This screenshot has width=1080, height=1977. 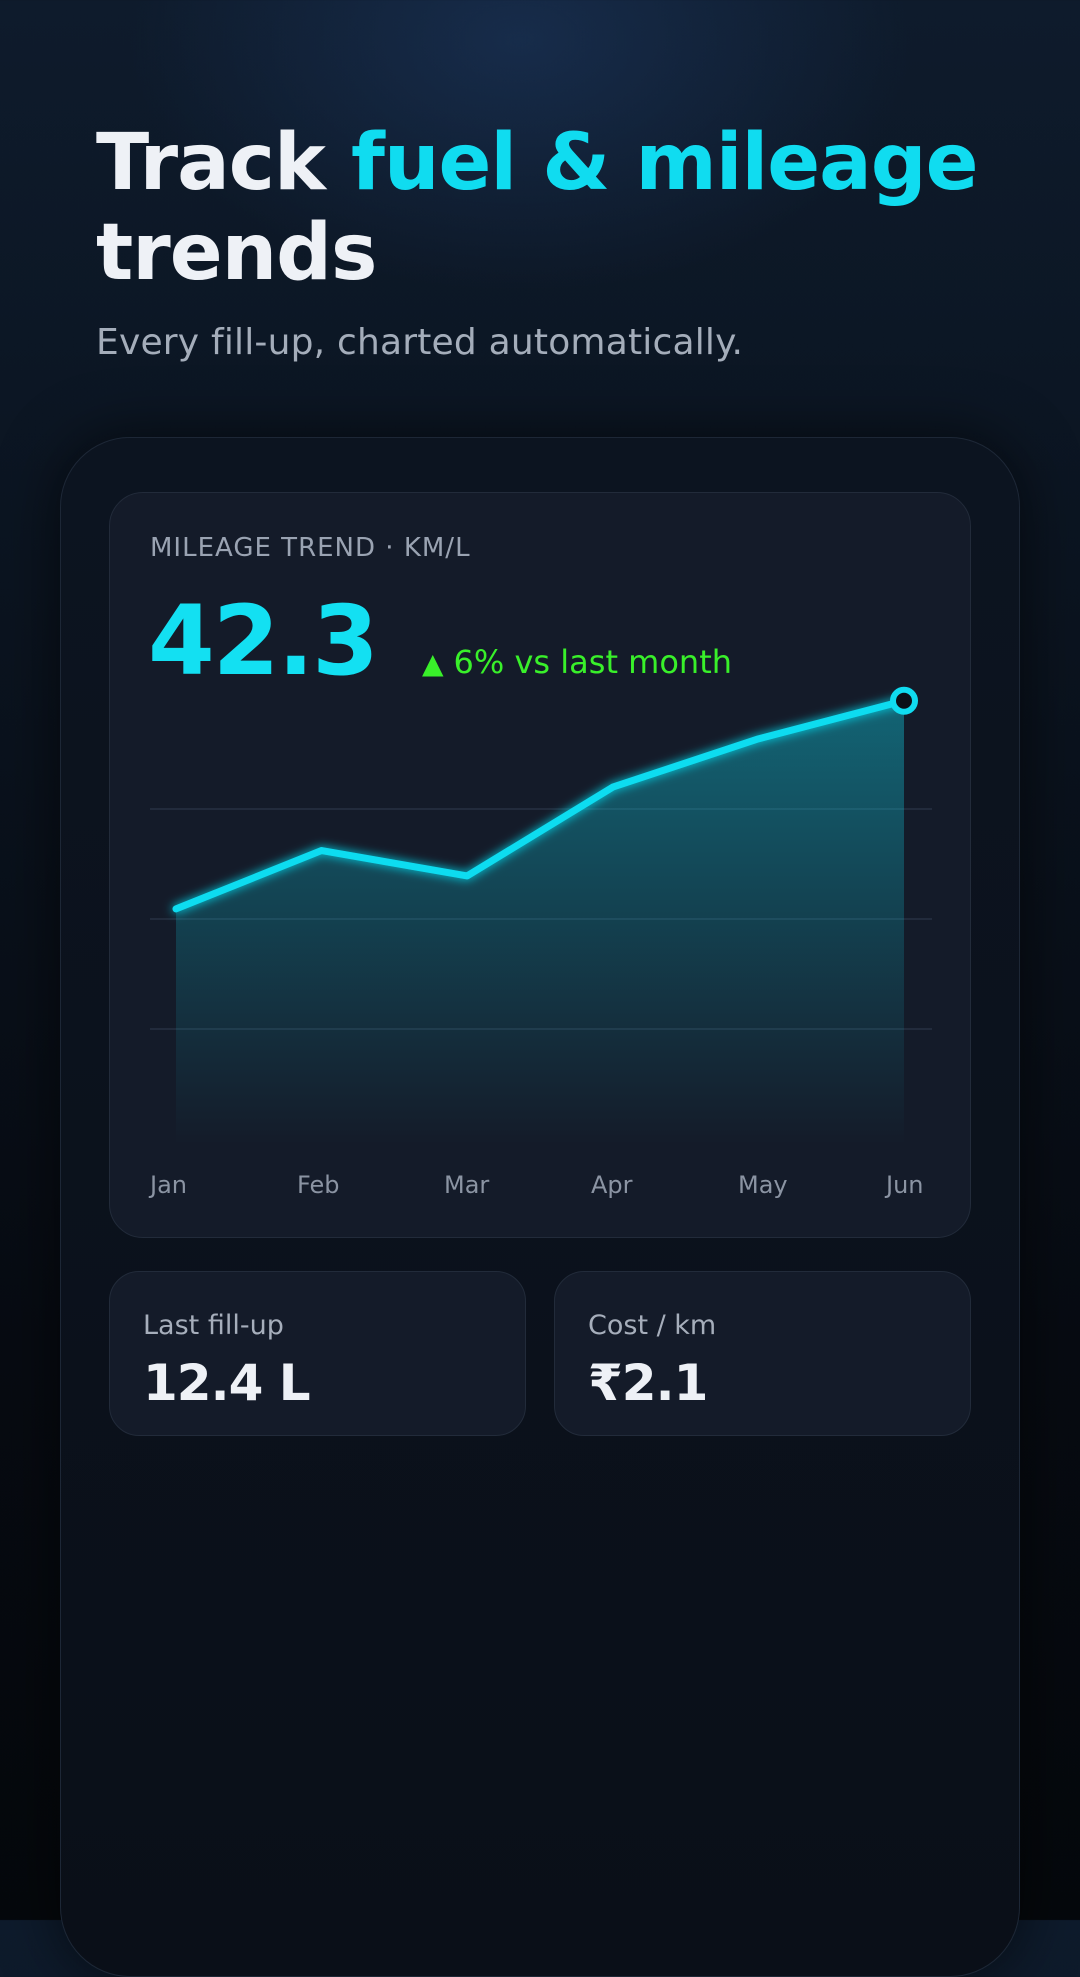 What do you see at coordinates (213, 1325) in the screenshot?
I see `last-fillup-label: Last fill-up` at bounding box center [213, 1325].